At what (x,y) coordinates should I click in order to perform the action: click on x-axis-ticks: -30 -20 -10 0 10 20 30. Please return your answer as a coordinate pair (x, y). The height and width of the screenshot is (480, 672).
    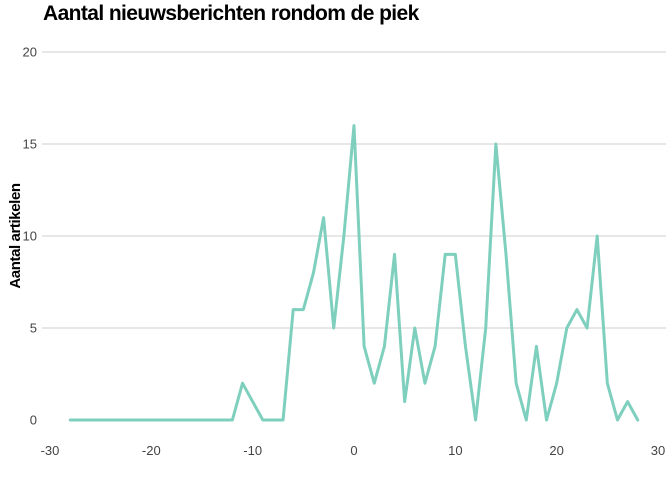
    Looking at the image, I should click on (353, 450).